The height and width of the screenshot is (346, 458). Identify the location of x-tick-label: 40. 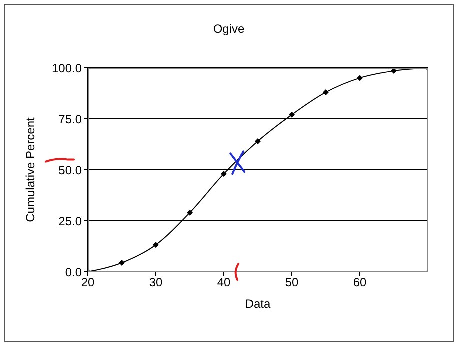
(224, 283).